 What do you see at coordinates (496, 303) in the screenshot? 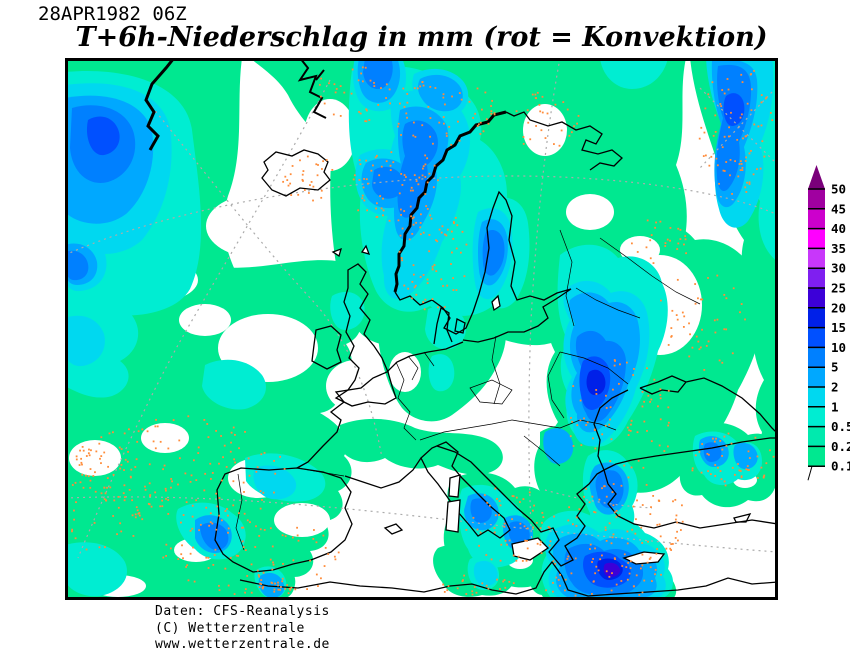
I see `gotland` at bounding box center [496, 303].